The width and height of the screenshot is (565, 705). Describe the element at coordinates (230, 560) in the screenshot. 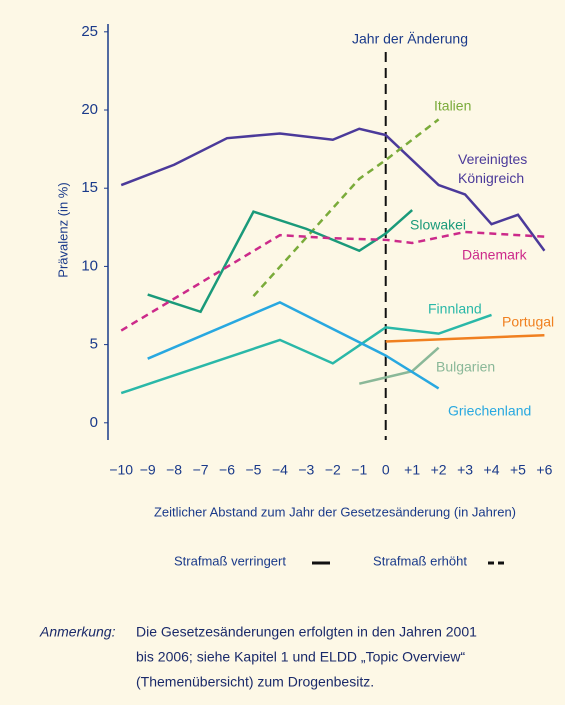

I see `legend-label: Strafmaß verringert` at that location.